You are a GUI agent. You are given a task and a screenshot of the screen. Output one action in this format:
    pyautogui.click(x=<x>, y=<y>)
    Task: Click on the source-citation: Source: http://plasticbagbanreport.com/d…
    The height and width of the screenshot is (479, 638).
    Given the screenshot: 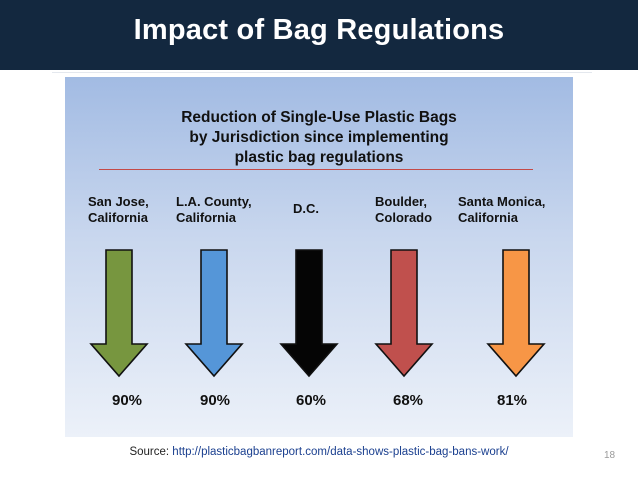 What is the action you would take?
    pyautogui.click(x=319, y=452)
    